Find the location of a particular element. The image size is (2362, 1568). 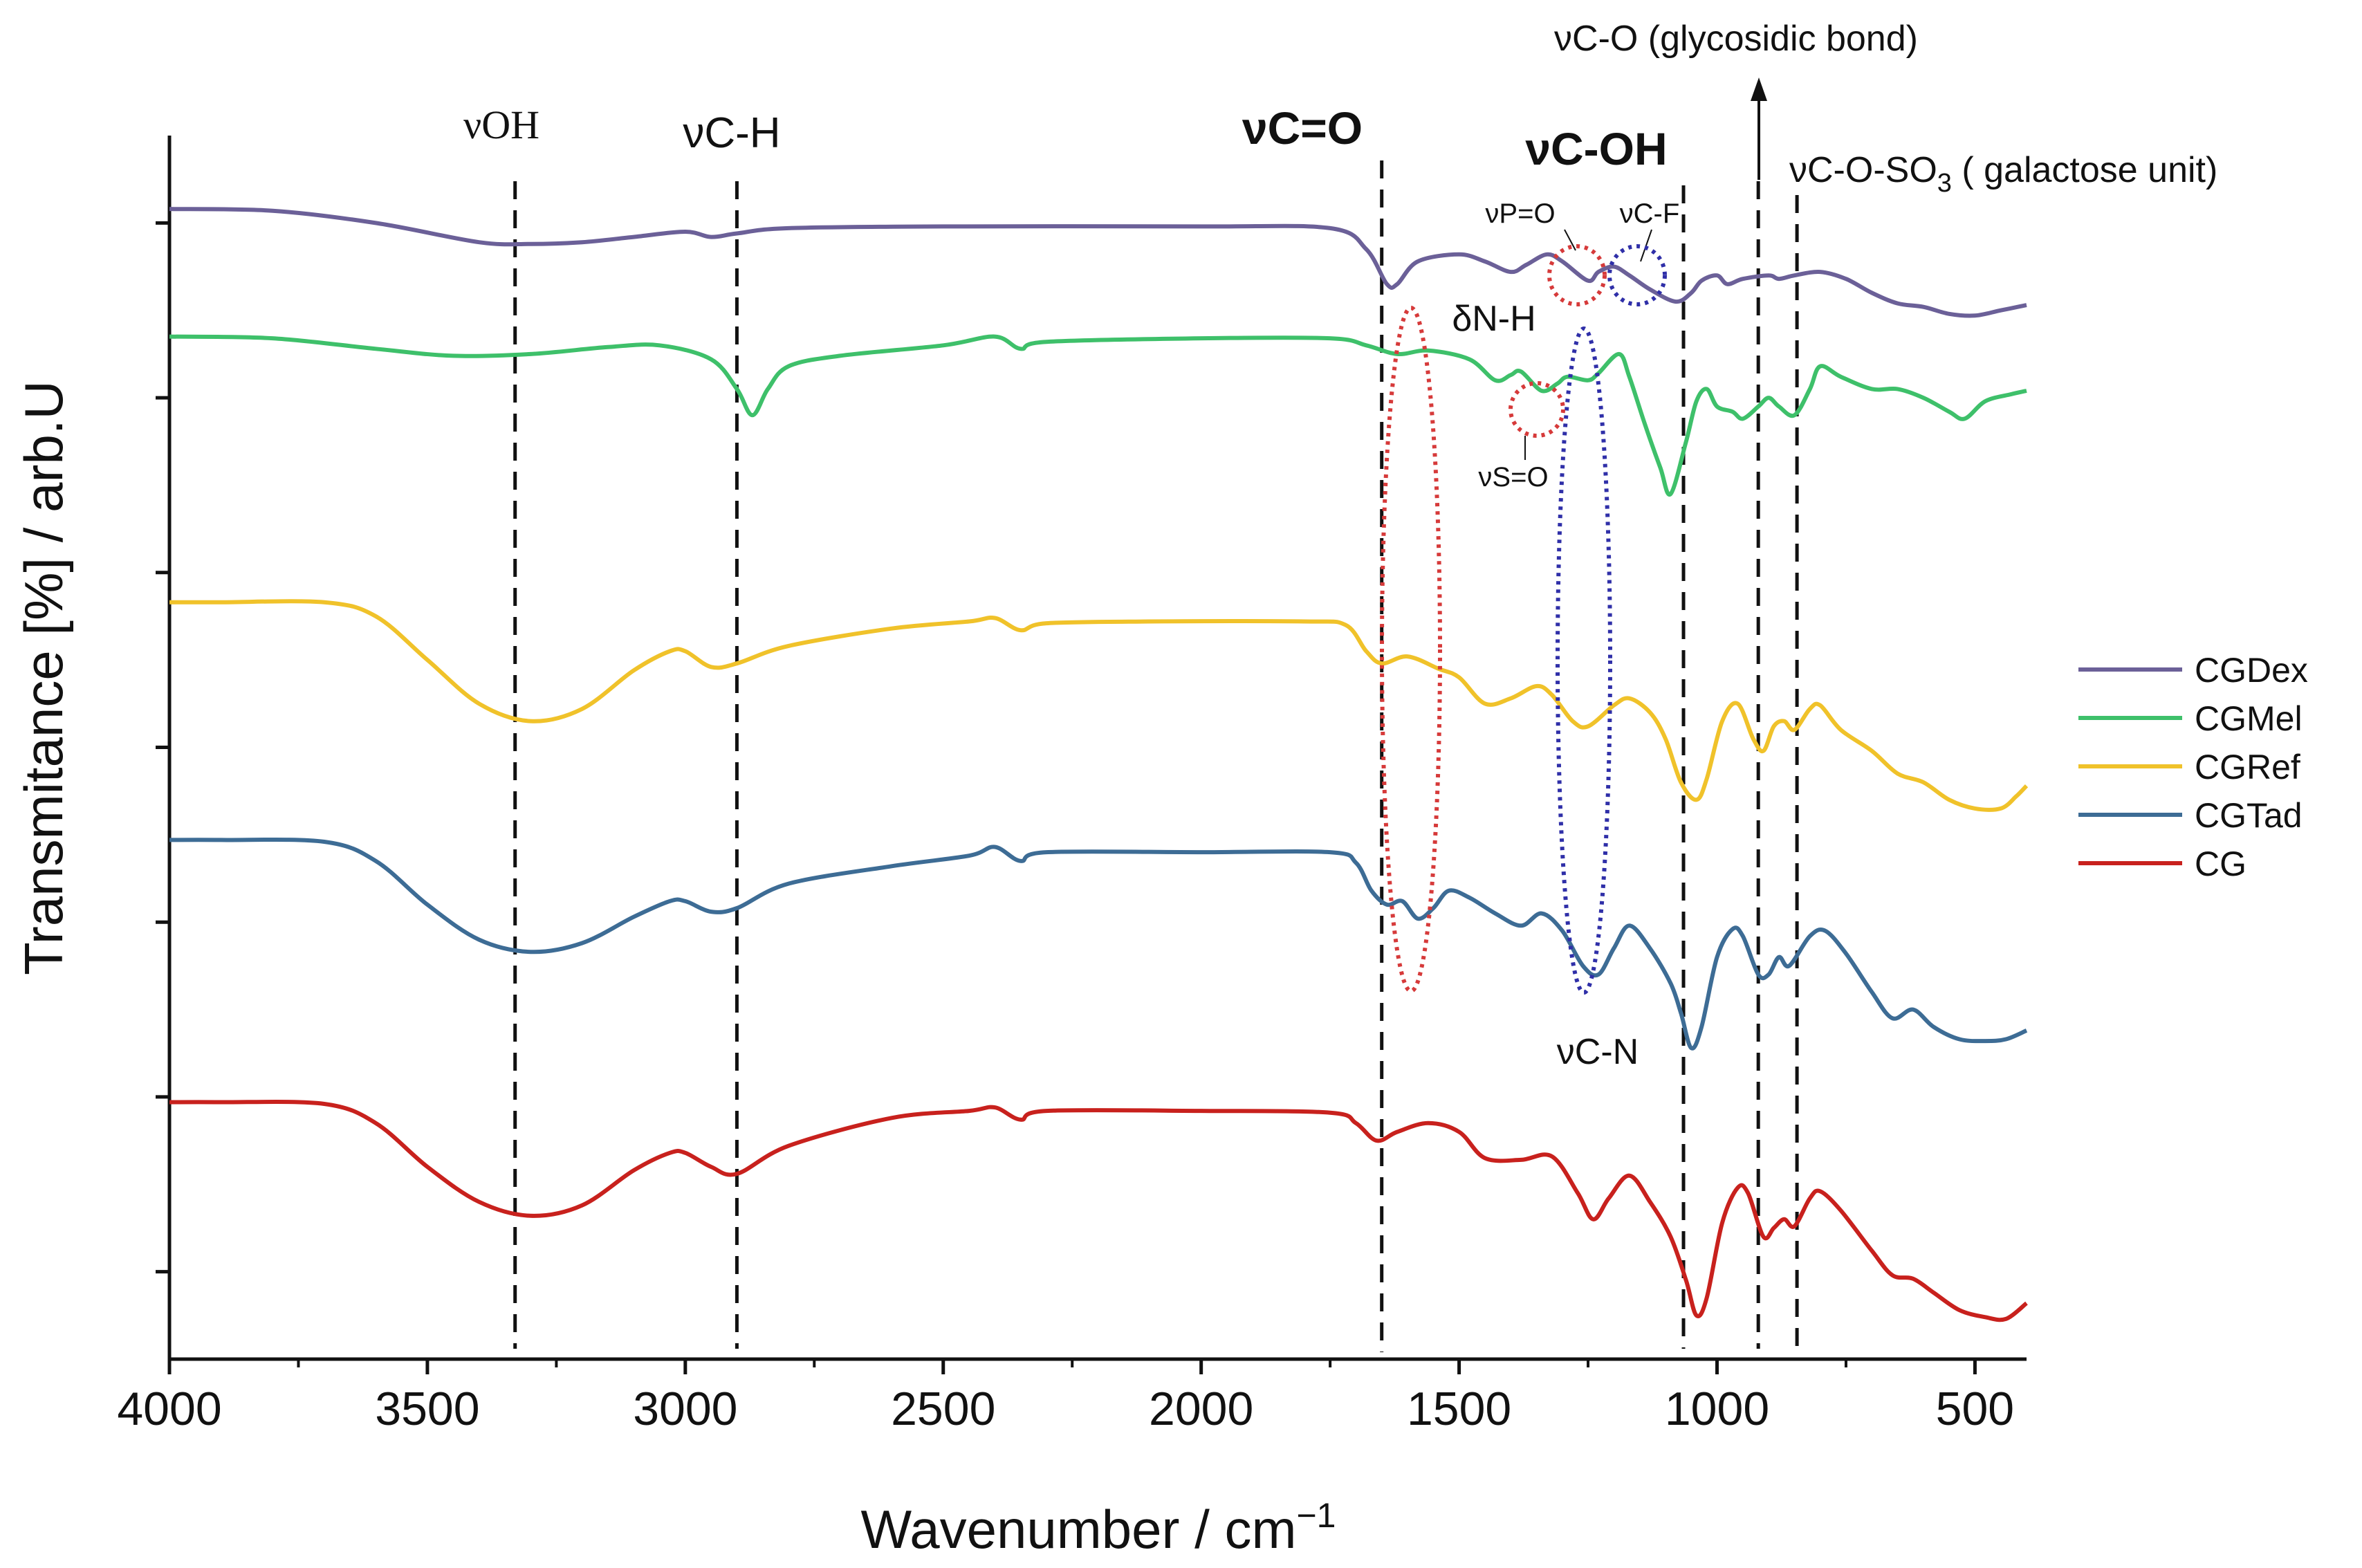

legend: CGDex CGMel CGRef CGTad CG is located at coordinates (2193, 767).